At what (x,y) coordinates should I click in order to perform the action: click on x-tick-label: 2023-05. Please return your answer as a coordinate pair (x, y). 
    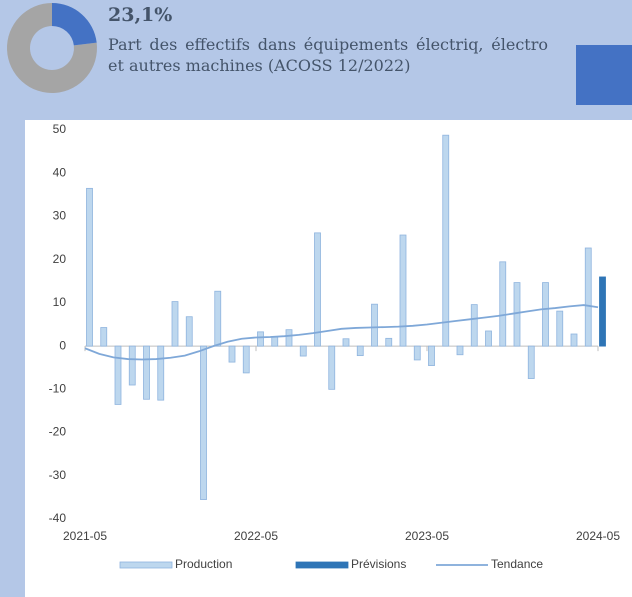
    Looking at the image, I should click on (427, 536).